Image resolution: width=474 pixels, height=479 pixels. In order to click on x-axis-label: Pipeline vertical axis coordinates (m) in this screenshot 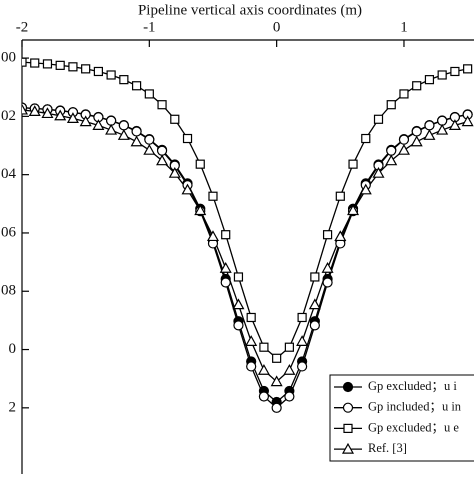, I will do `click(250, 10)`.